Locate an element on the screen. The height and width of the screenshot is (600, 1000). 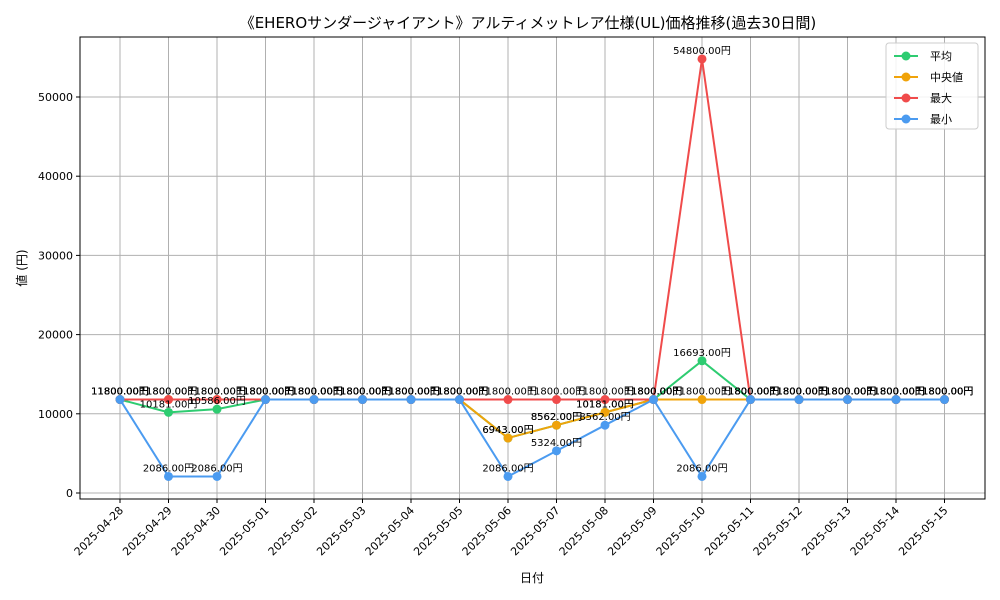
x-tick-label: 2025-04-30 is located at coordinates (196, 531).